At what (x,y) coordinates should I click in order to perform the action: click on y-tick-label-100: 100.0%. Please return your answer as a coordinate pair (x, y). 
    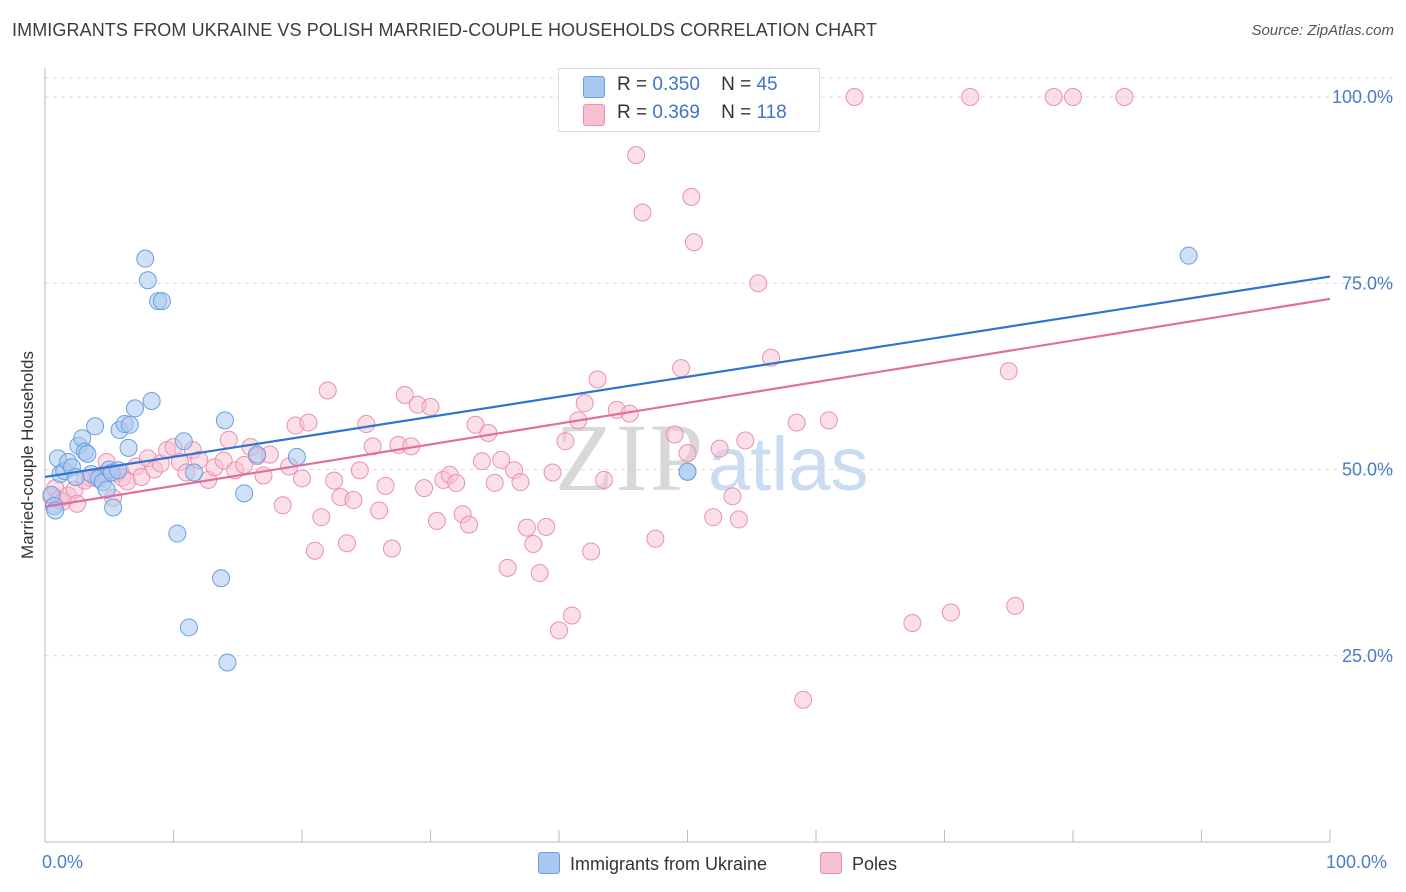
    Looking at the image, I should click on (1362, 97).